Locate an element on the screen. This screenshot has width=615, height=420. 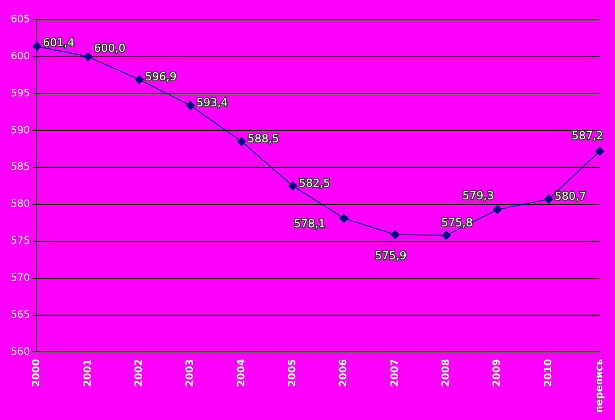
data-label: 575,9 is located at coordinates (391, 256).